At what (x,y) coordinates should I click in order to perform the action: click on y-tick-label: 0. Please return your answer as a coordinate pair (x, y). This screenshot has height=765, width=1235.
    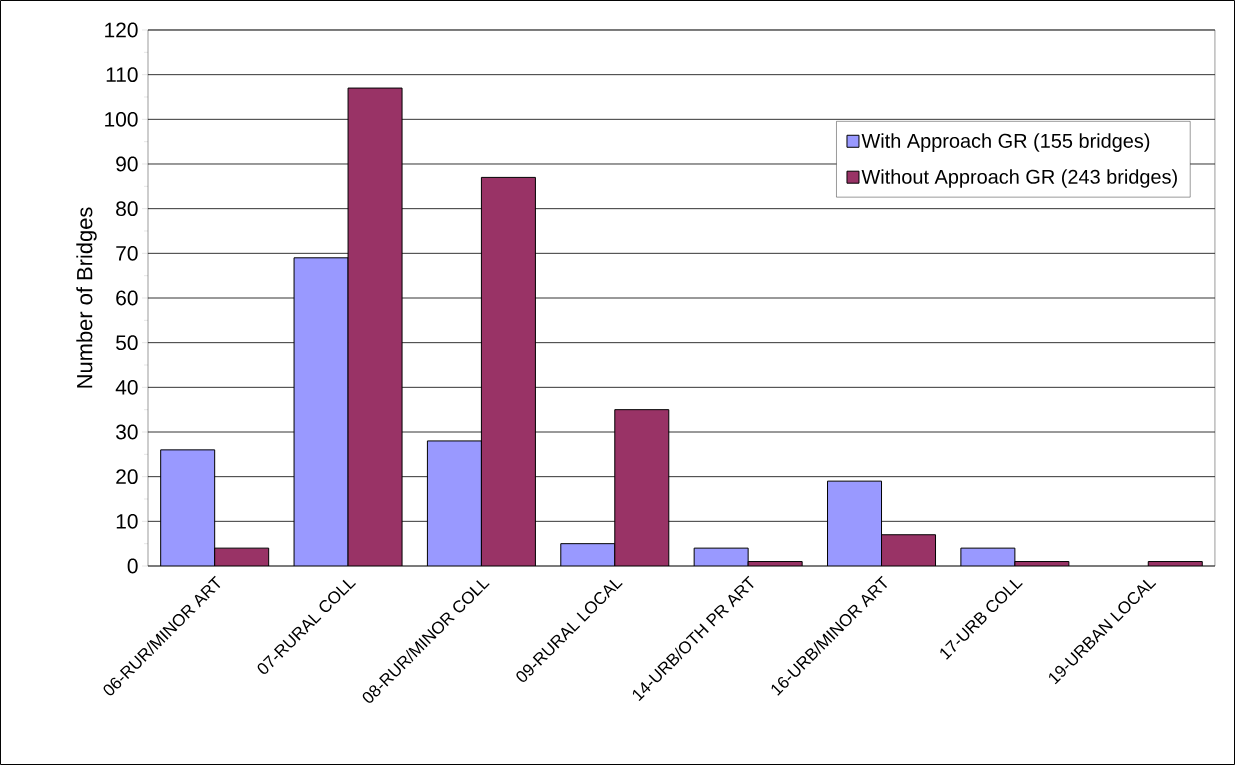
    Looking at the image, I should click on (132, 566).